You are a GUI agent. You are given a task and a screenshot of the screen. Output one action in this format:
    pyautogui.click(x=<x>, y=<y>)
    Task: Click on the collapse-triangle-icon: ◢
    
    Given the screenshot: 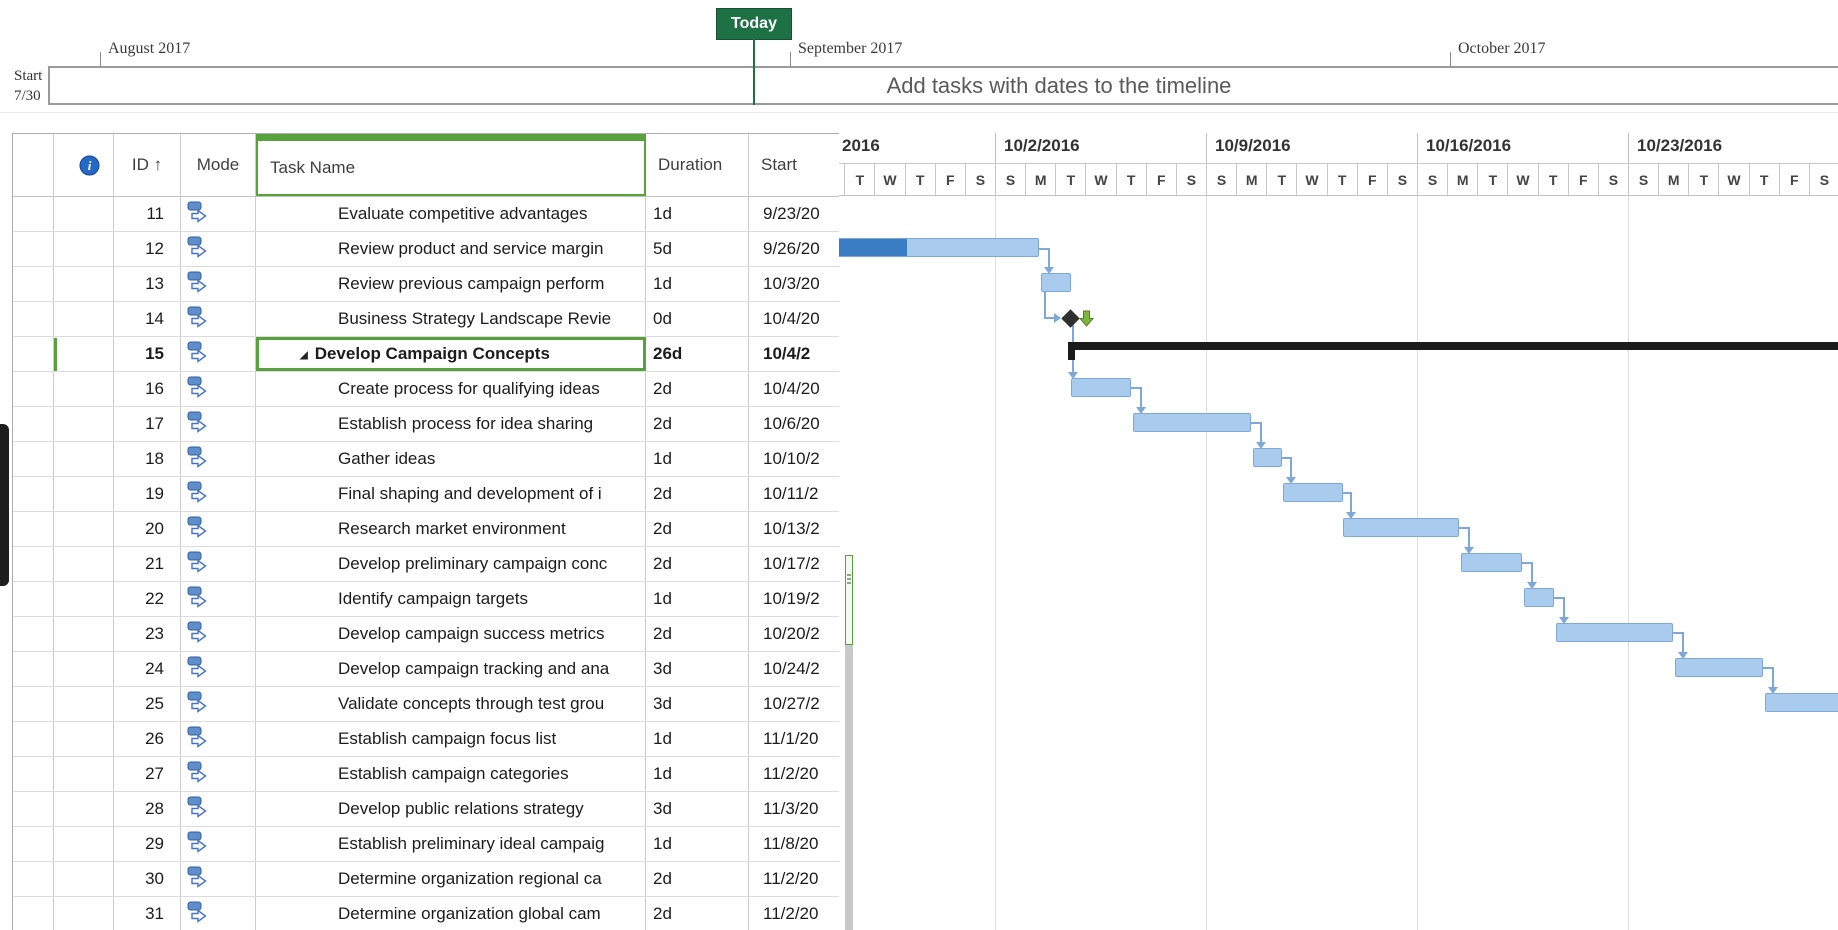 What is the action you would take?
    pyautogui.click(x=304, y=355)
    